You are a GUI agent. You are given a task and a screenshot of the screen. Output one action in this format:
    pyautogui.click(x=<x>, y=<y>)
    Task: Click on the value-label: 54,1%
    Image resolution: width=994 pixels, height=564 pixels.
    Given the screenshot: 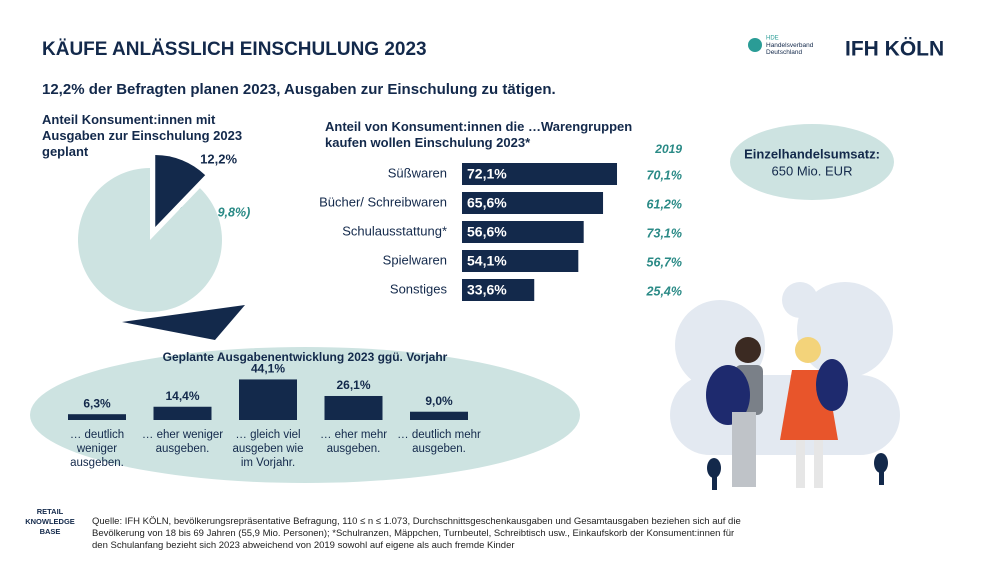 What is the action you would take?
    pyautogui.click(x=487, y=261)
    